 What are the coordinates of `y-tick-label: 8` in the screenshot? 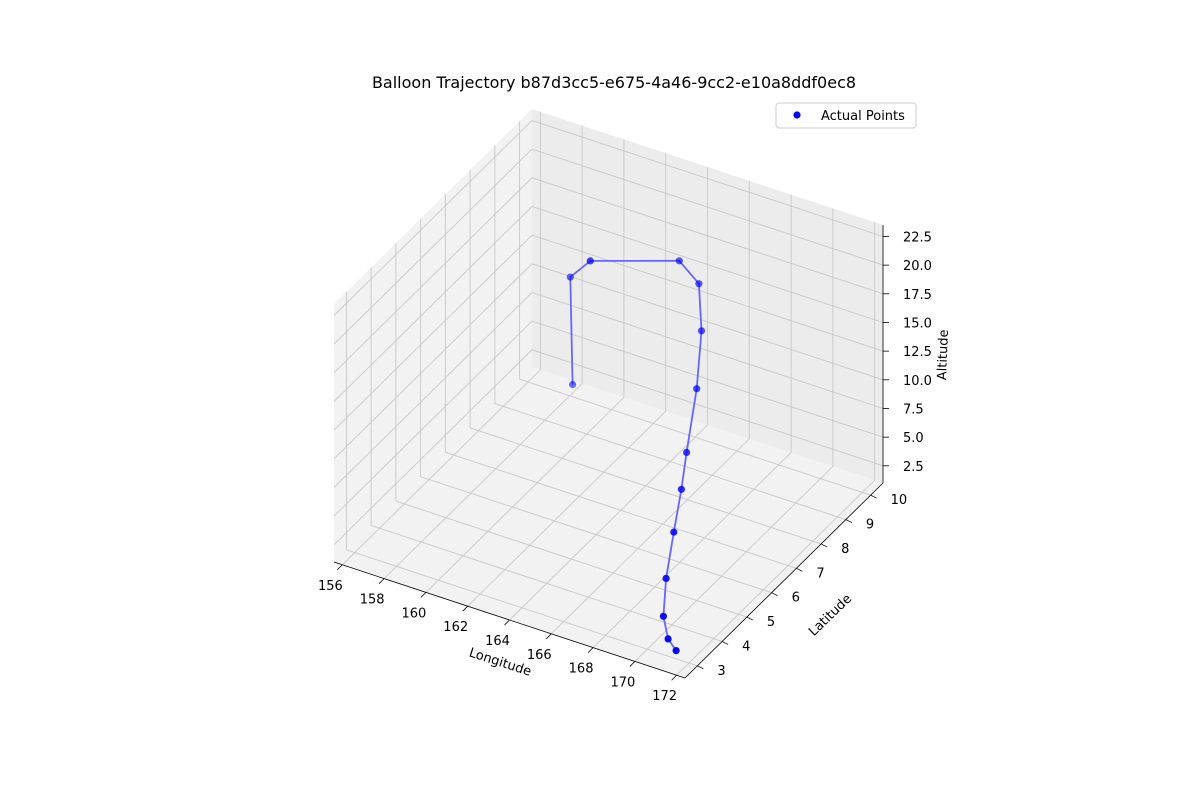 It's located at (845, 549).